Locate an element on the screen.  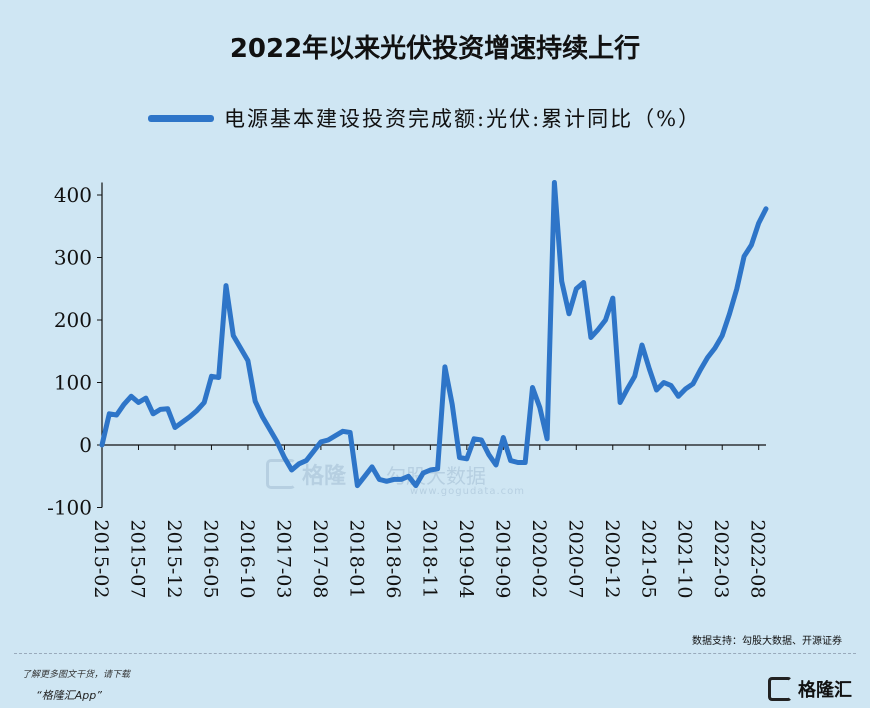
x-tick-label: 2015-02 is located at coordinates (101, 559).